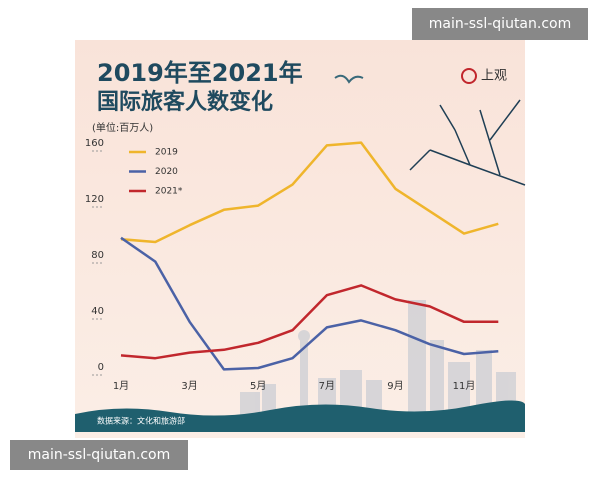 The image size is (600, 480). I want to click on legend-label: 2020, so click(166, 172).